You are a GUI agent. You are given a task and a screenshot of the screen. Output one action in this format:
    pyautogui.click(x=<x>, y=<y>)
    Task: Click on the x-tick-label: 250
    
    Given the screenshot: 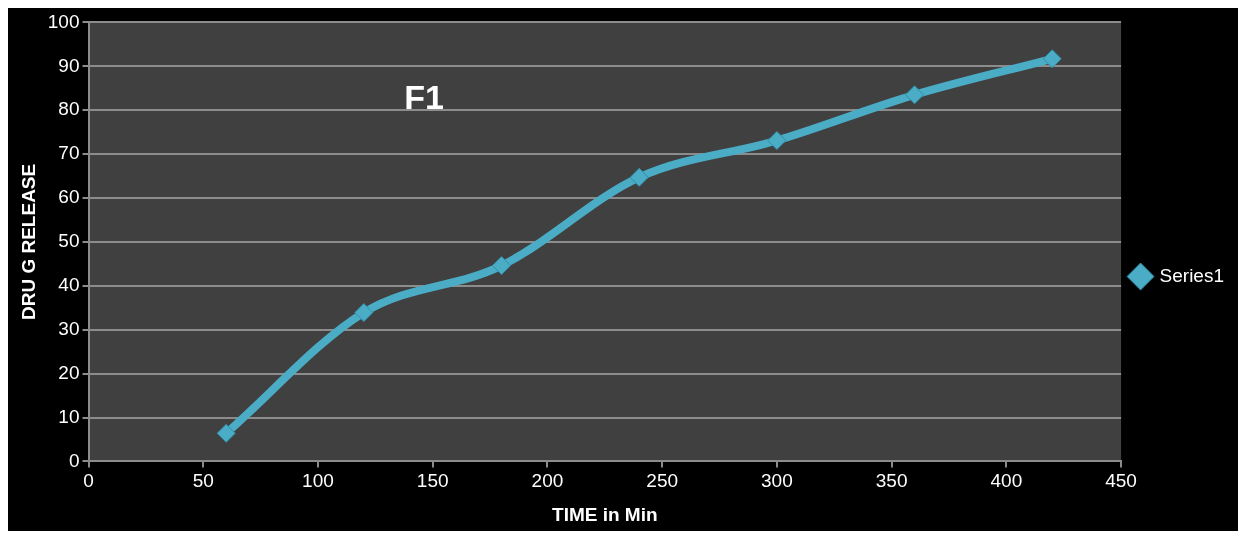 What is the action you would take?
    pyautogui.click(x=662, y=481)
    